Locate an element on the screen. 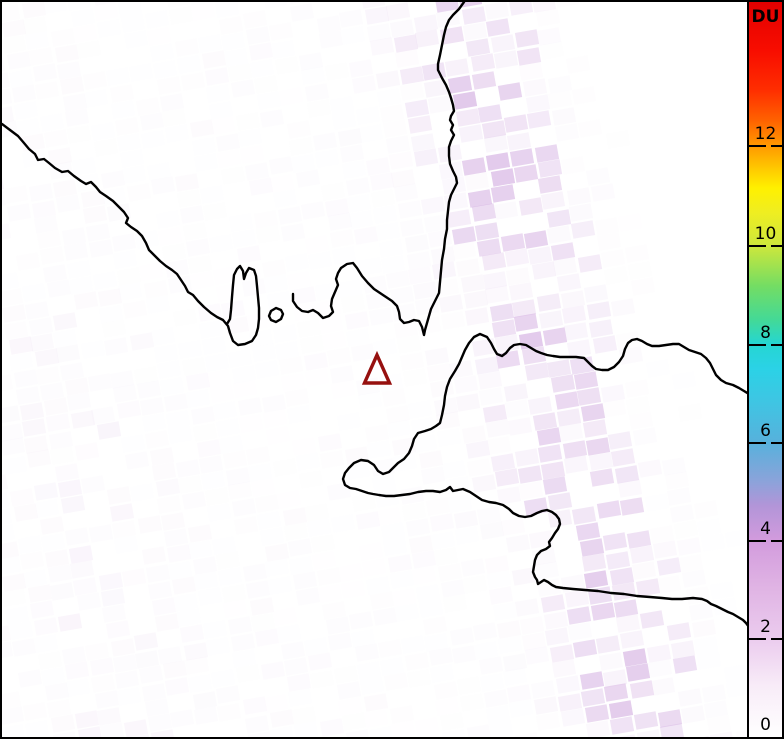 This screenshot has width=784, height=739. colorbar: 12 10 8 6 4 2 0 DU is located at coordinates (764, 369).